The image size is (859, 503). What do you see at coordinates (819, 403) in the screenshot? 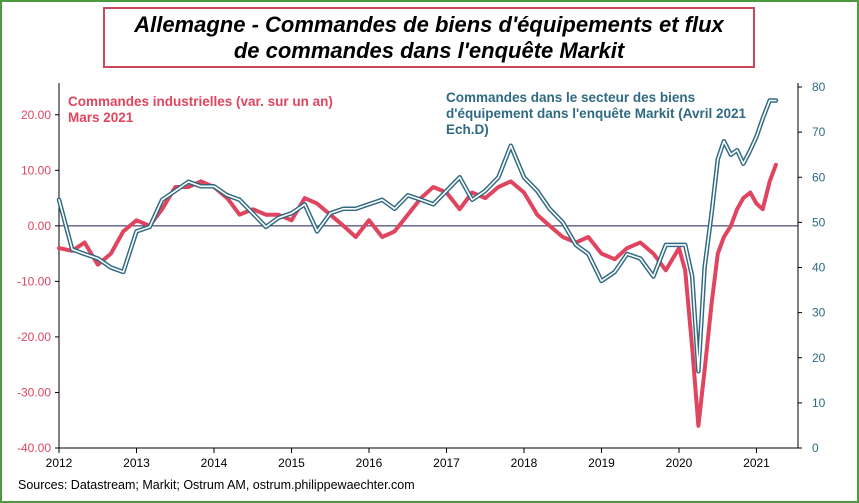
I see `right-tick-label: 10` at bounding box center [819, 403].